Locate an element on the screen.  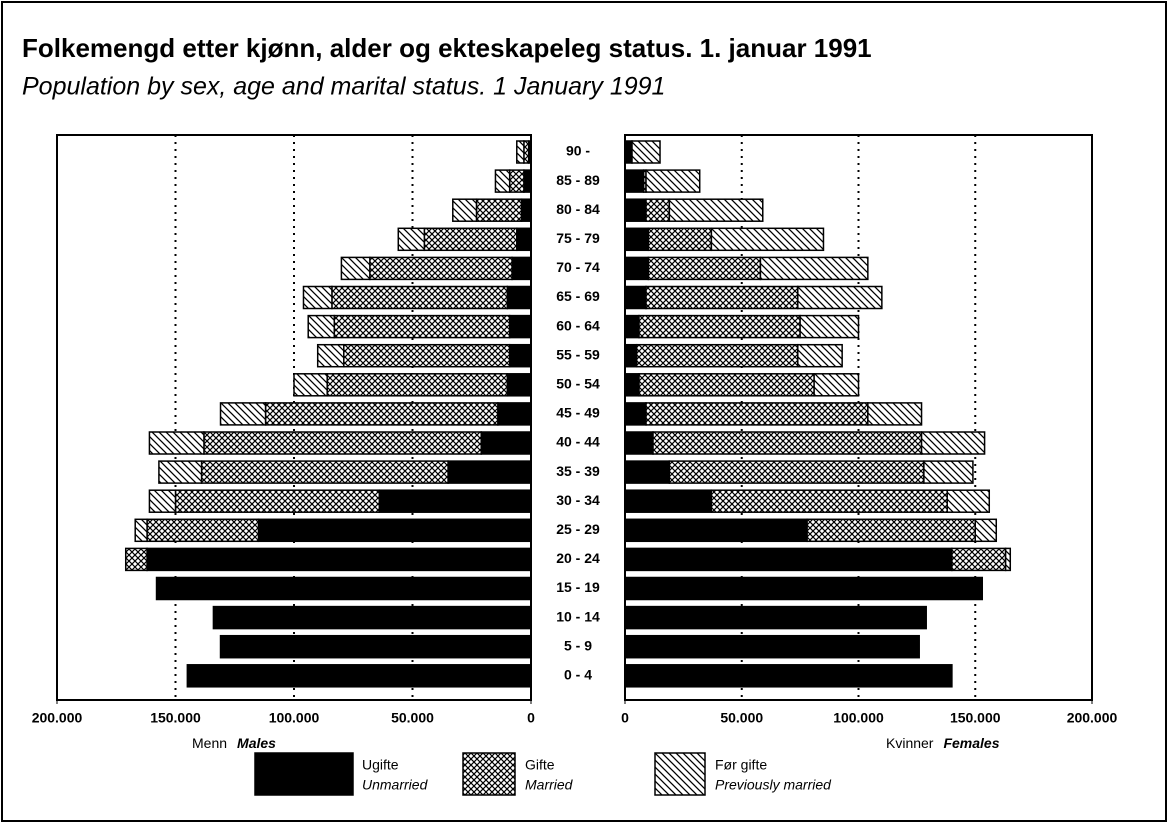
category-label: 90 - is located at coordinates (578, 151).